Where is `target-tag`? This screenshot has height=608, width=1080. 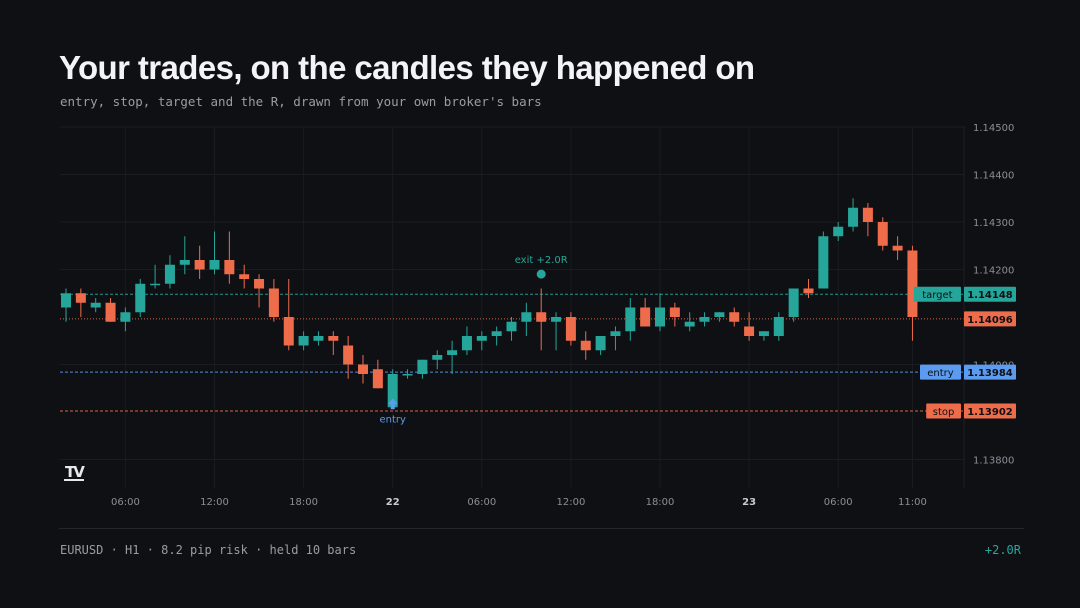
target-tag is located at coordinates (937, 294).